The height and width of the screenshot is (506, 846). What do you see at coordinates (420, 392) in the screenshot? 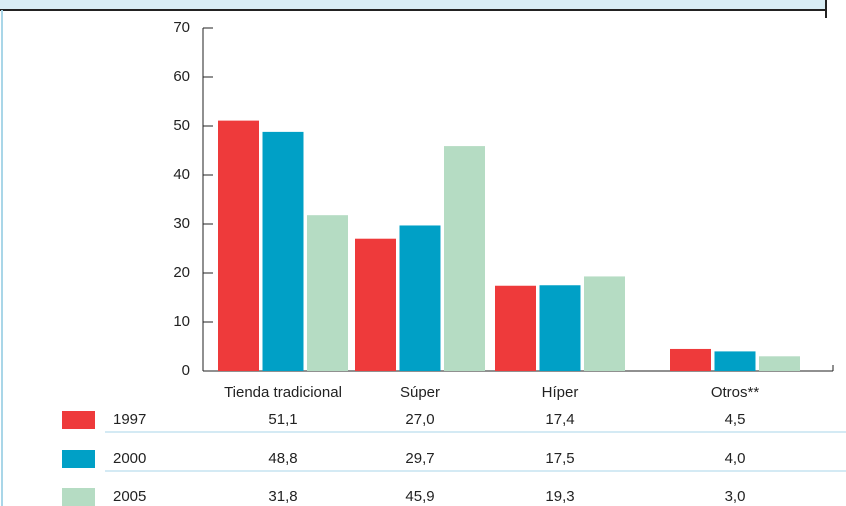
I see `x-tick-label: Súper` at bounding box center [420, 392].